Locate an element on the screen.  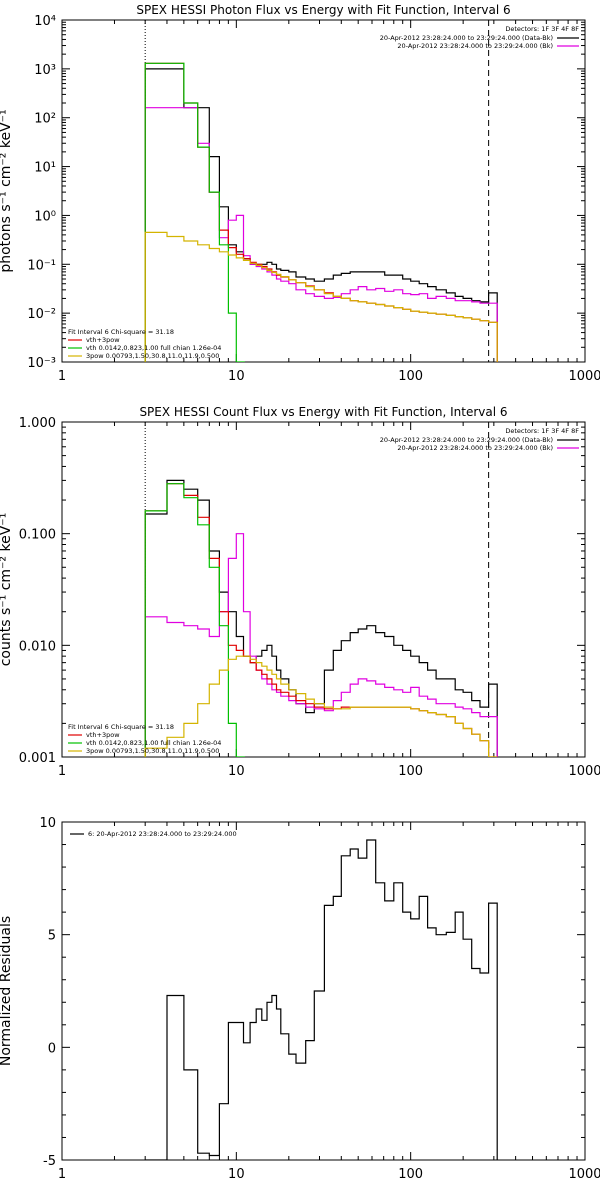
y-axis-label: Normalized Residuals is located at coordinates (7, 991).